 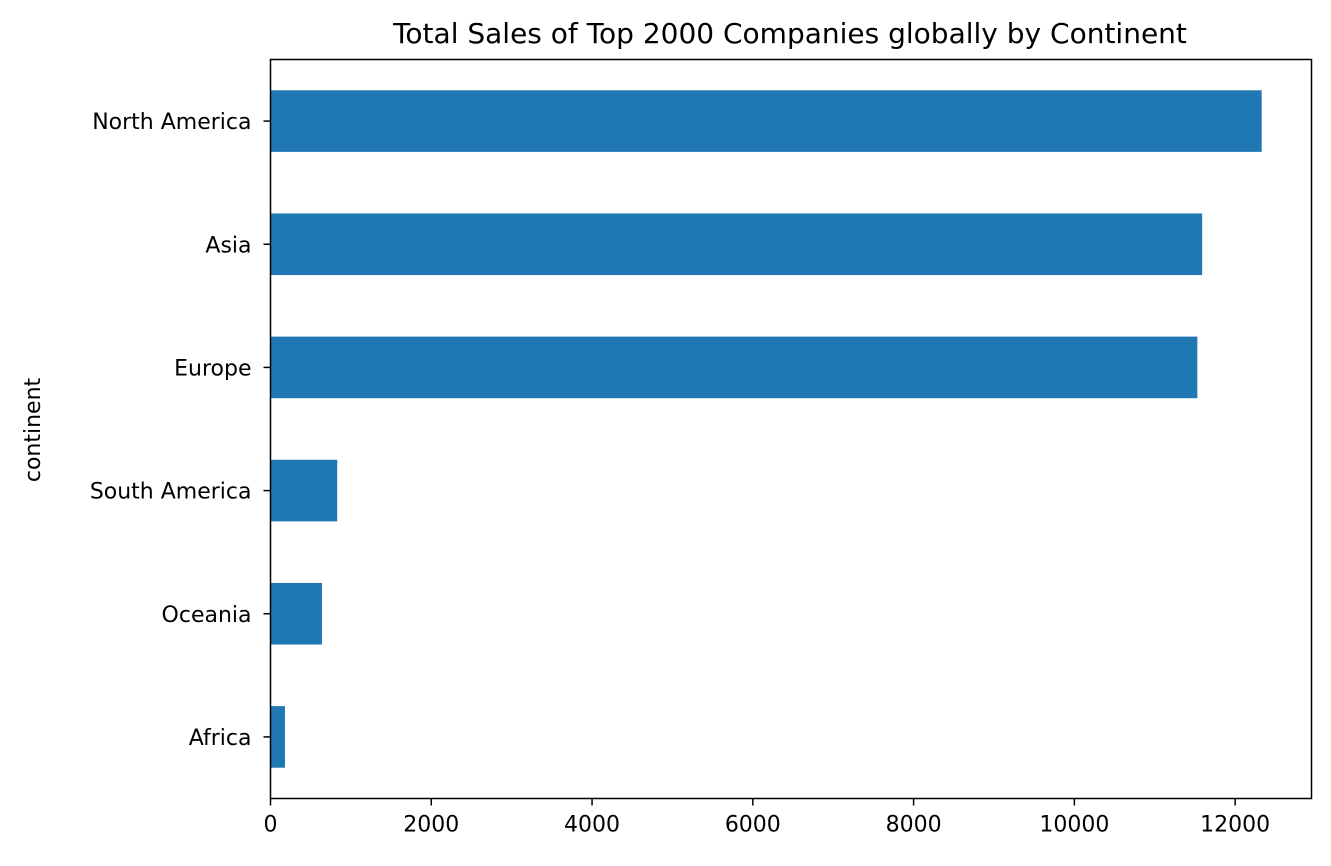 I want to click on bar-north-america, so click(x=766, y=121).